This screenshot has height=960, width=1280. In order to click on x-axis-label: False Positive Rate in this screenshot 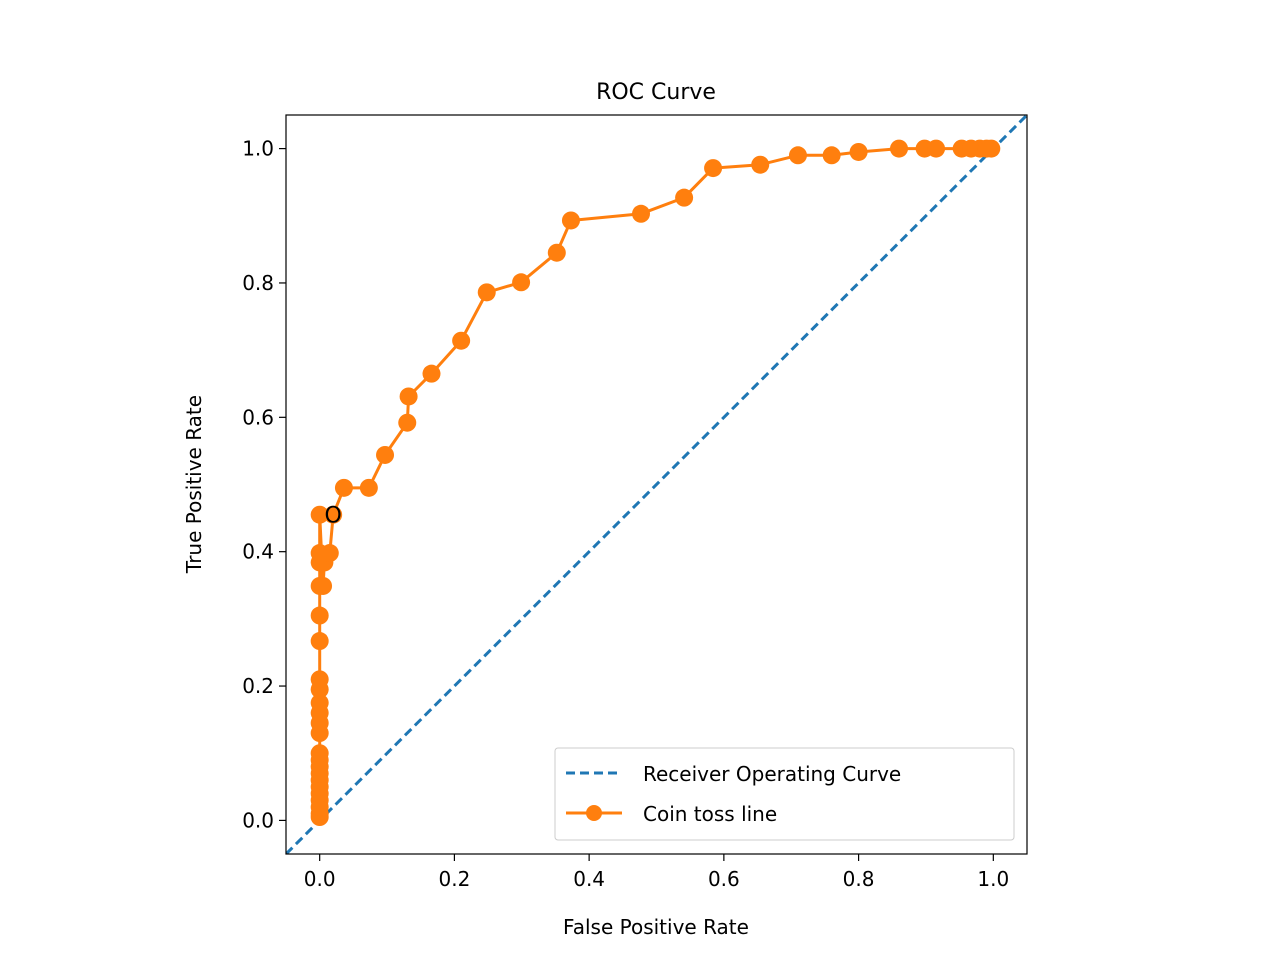, I will do `click(656, 927)`.